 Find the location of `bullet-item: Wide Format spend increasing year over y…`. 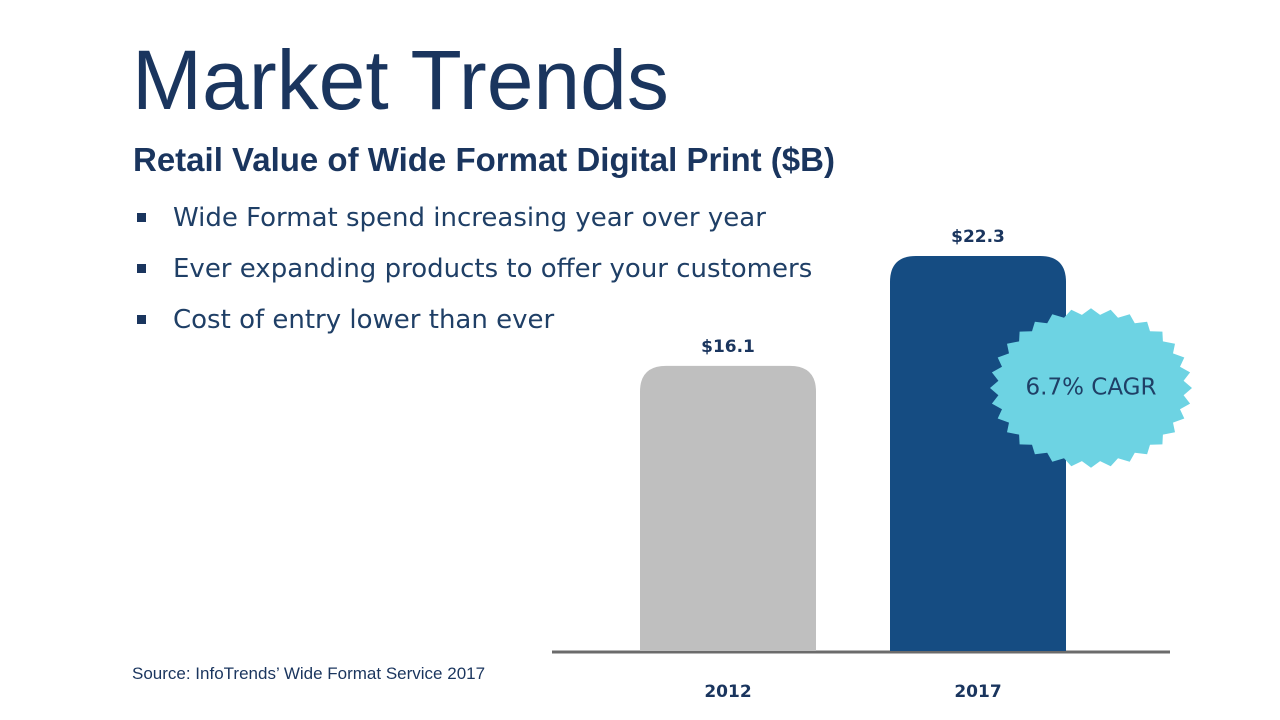

bullet-item: Wide Format spend increasing year over y… is located at coordinates (474, 217).